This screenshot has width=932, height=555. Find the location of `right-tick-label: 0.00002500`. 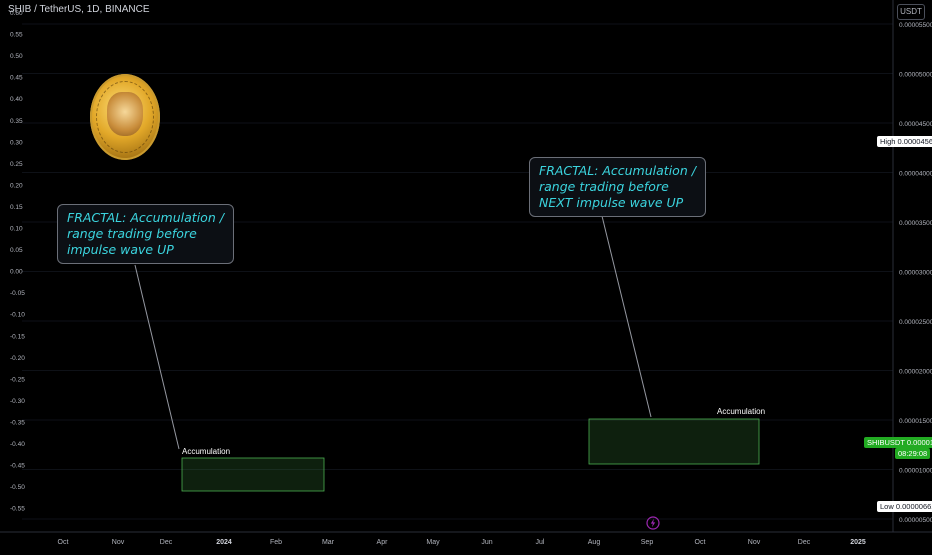

right-tick-label: 0.00002500 is located at coordinates (915, 322).